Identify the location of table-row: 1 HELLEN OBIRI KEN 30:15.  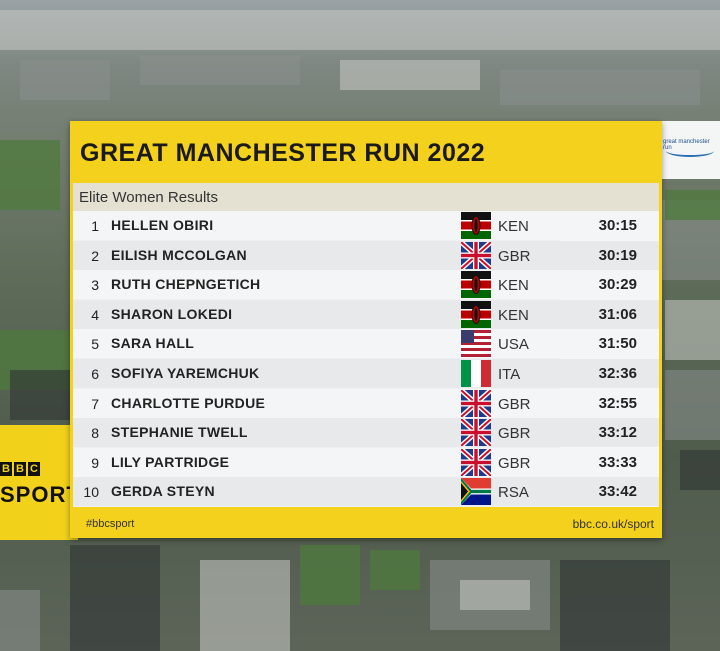
(366, 225).